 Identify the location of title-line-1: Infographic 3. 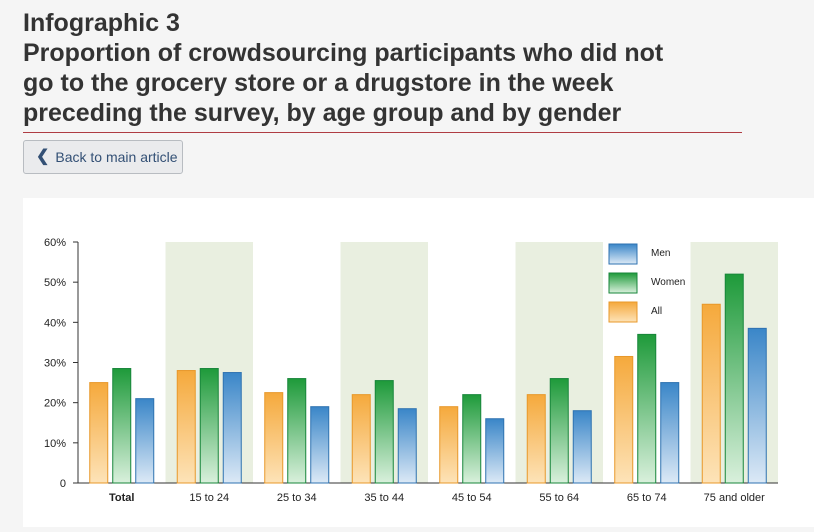
(101, 23).